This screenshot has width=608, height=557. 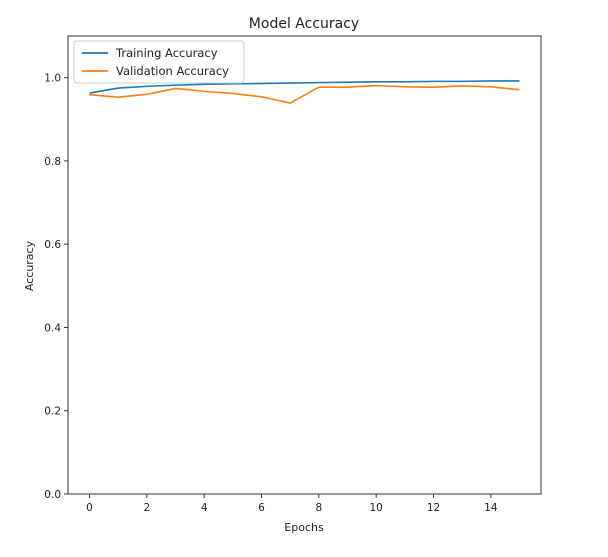 I want to click on x-axis-ticks: 0 2 4 6 8 10 12 14, so click(x=292, y=504).